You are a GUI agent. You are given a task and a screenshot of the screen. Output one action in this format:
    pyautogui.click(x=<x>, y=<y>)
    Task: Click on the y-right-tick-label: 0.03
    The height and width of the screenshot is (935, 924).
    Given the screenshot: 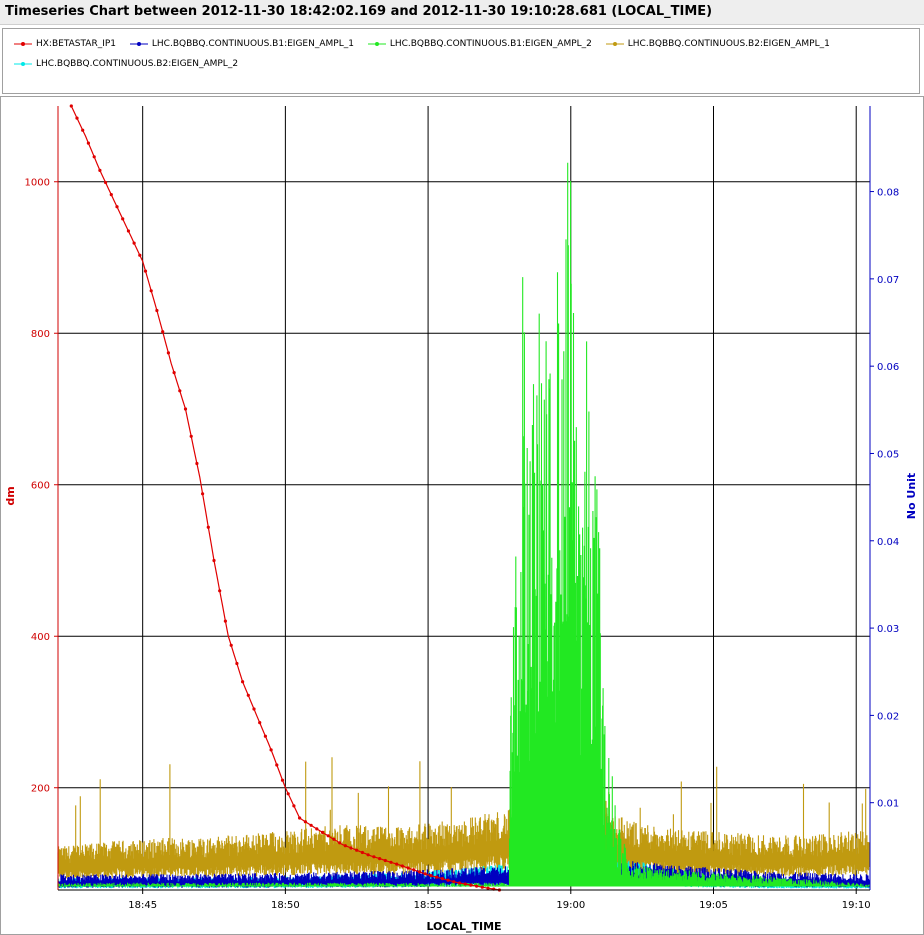 What is the action you would take?
    pyautogui.click(x=888, y=629)
    